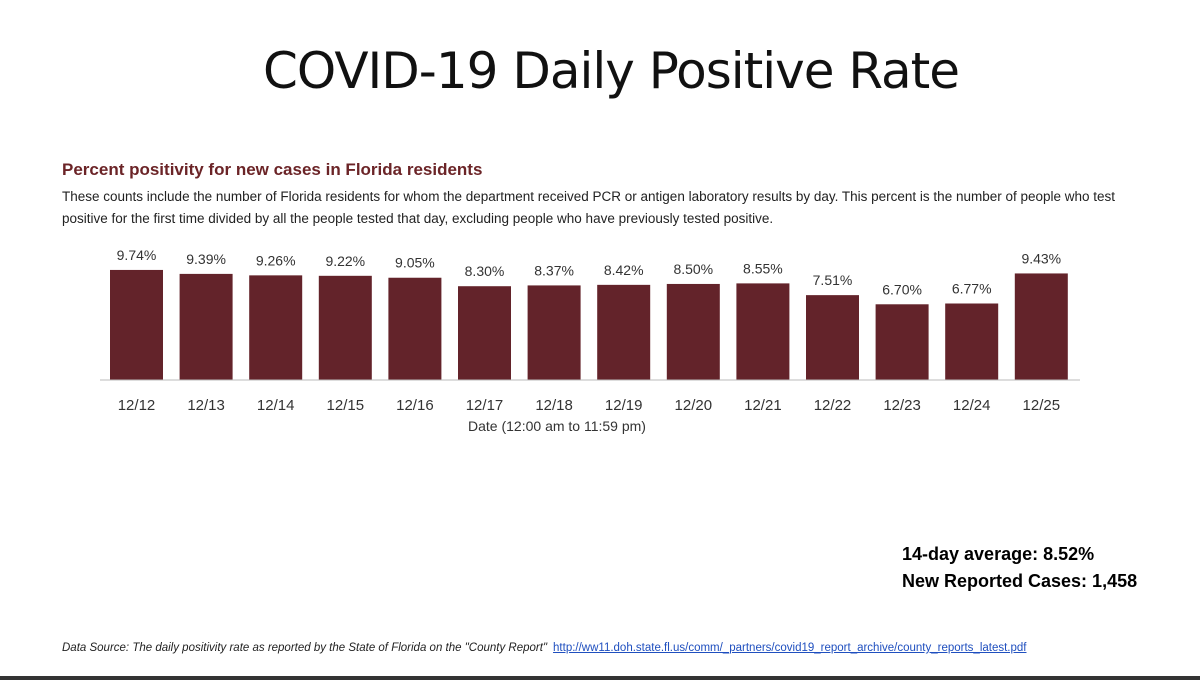 Image resolution: width=1200 pixels, height=680 pixels. Describe the element at coordinates (554, 405) in the screenshot. I see `x-tick-label: 12/18` at that location.